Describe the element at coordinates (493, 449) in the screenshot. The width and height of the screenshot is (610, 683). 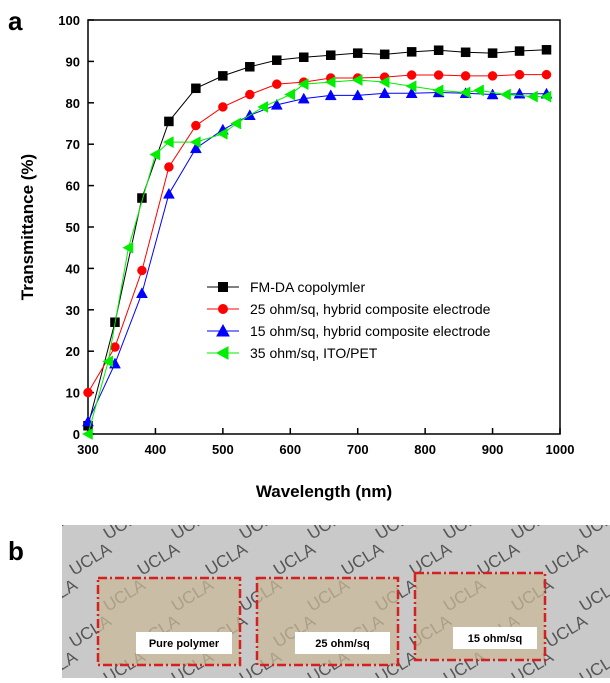
I see `x-tick-label: 900` at that location.